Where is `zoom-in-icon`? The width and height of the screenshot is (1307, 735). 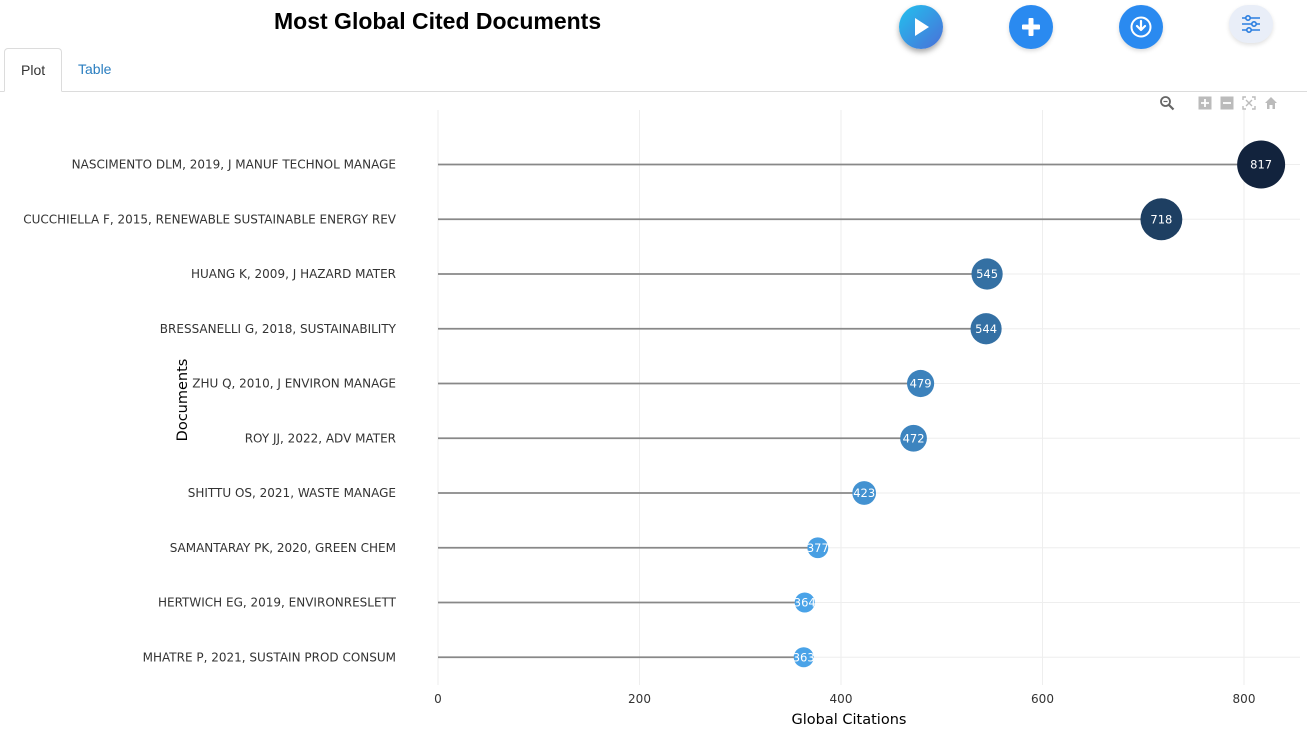 zoom-in-icon is located at coordinates (1205, 103).